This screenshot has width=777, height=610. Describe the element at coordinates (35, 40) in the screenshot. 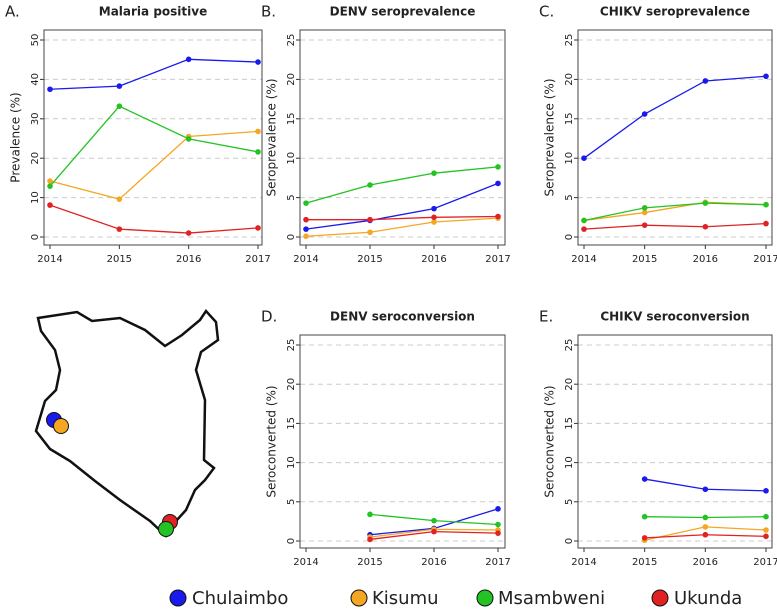

I see `y-tick-label: 50` at that location.